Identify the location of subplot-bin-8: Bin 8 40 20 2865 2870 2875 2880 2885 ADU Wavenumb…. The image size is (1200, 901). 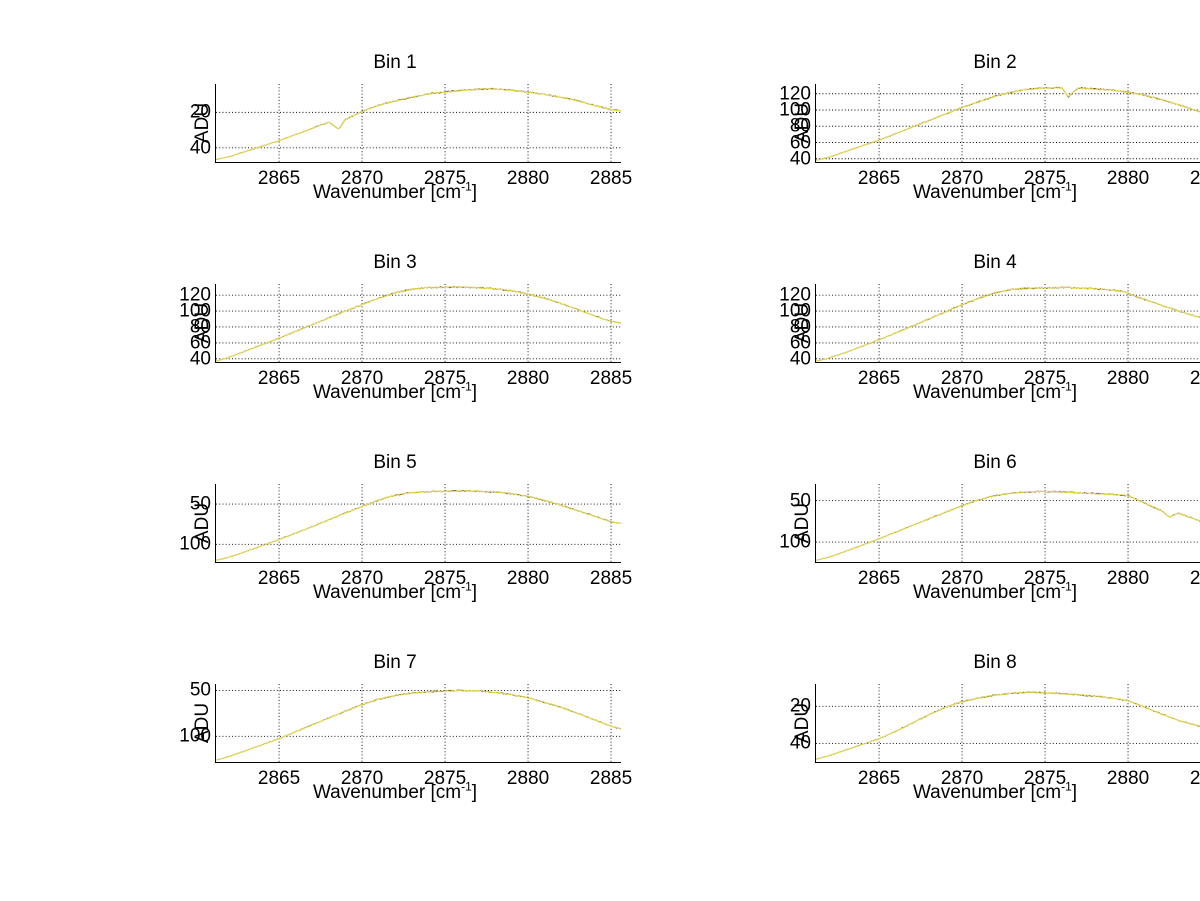
(930, 750).